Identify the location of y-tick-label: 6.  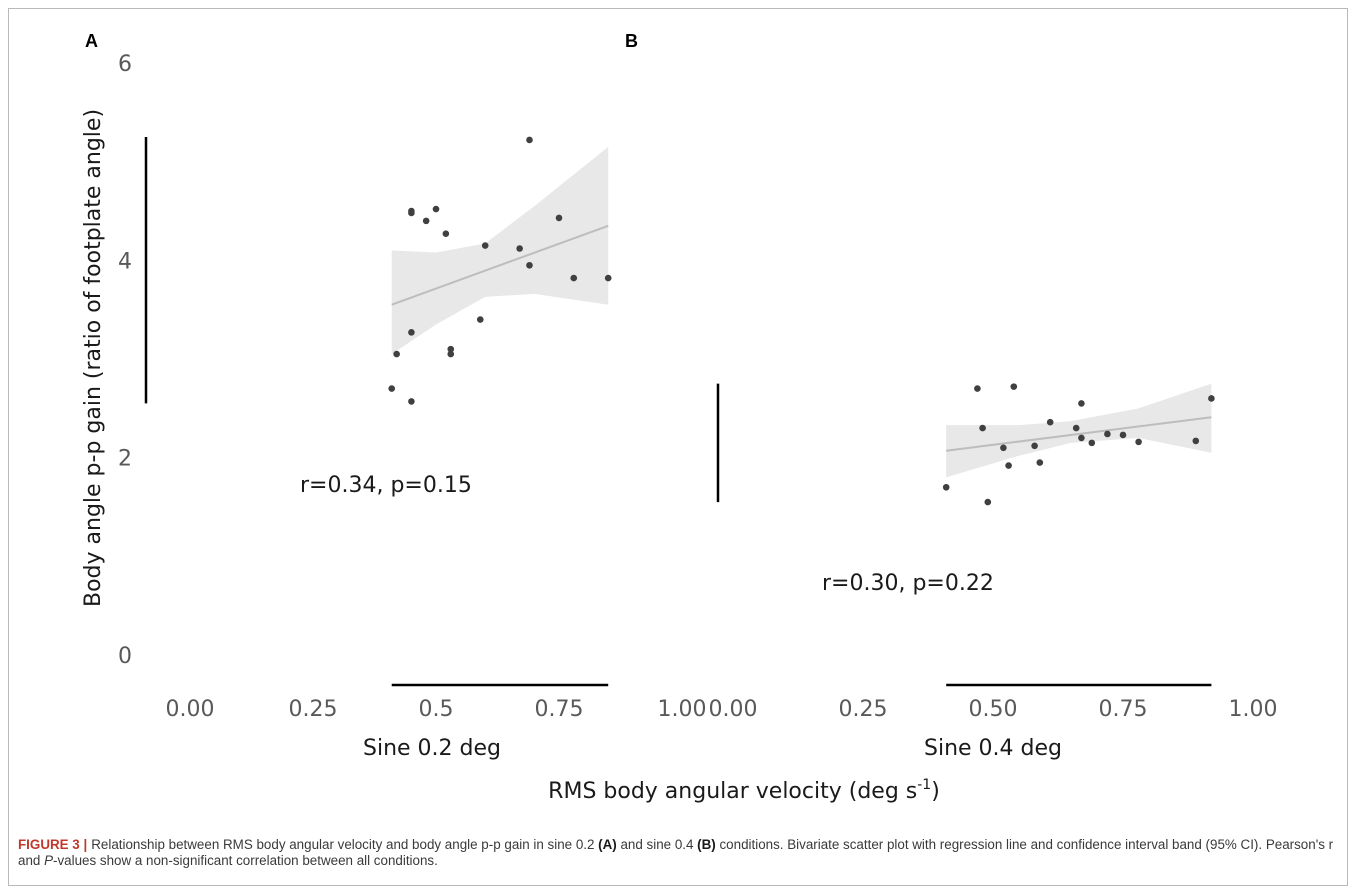
(125, 64).